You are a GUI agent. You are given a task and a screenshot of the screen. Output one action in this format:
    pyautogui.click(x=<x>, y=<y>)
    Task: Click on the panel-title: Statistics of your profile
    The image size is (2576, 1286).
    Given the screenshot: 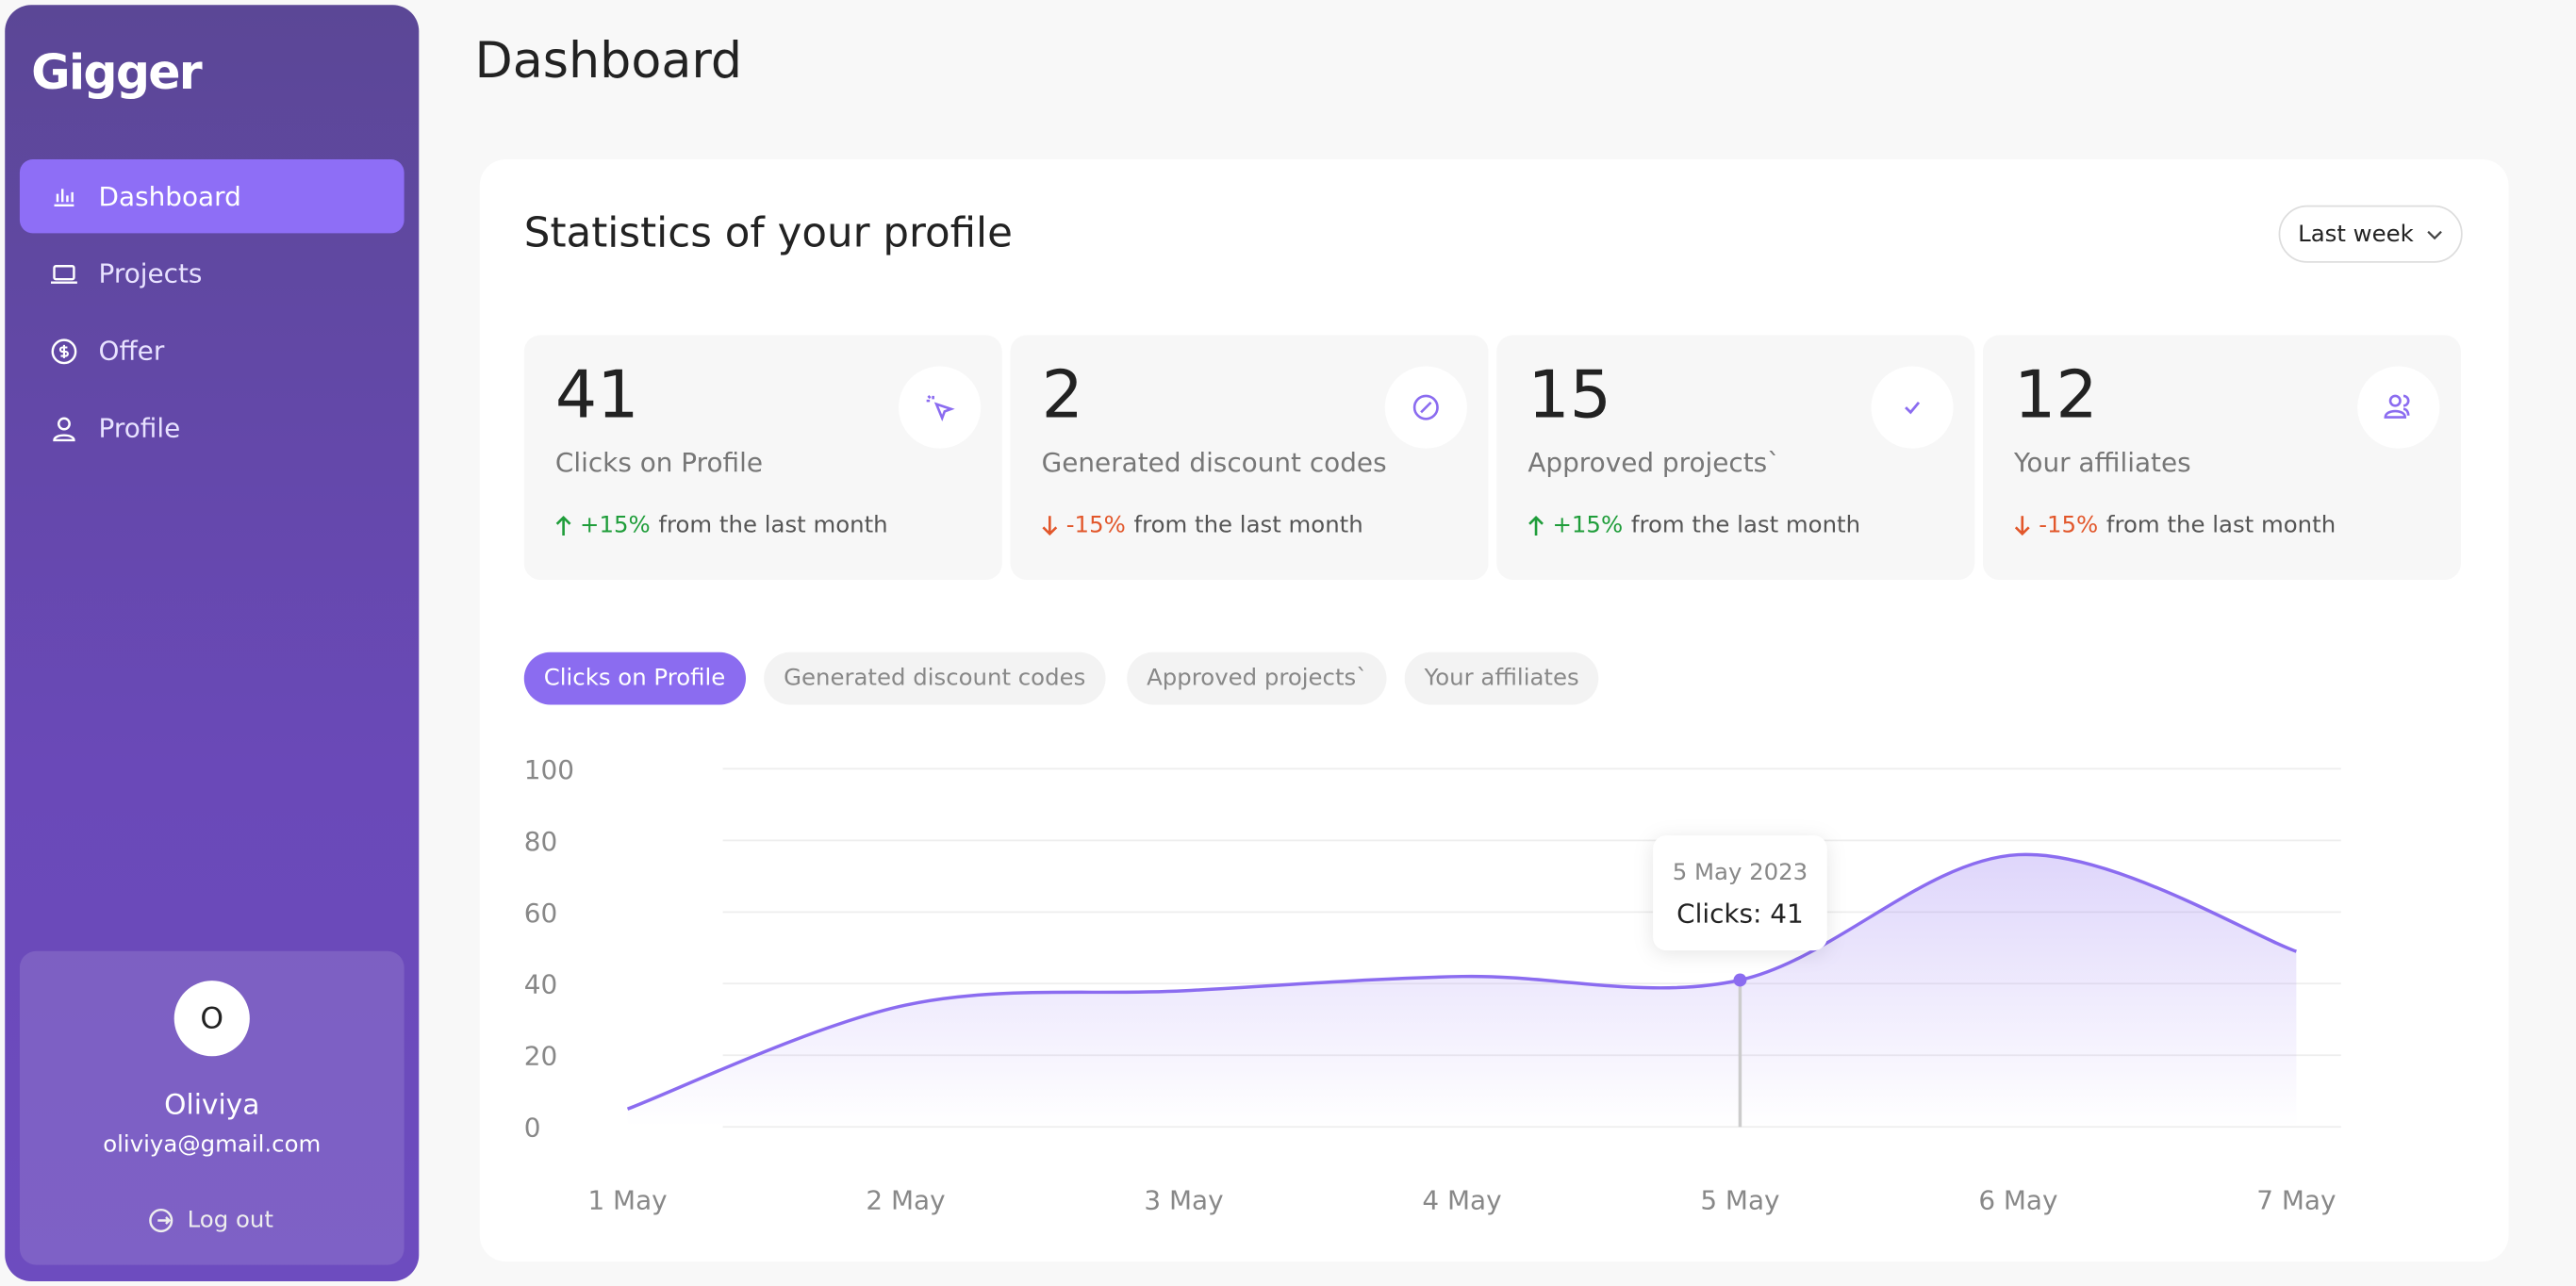 What is the action you would take?
    pyautogui.click(x=768, y=232)
    